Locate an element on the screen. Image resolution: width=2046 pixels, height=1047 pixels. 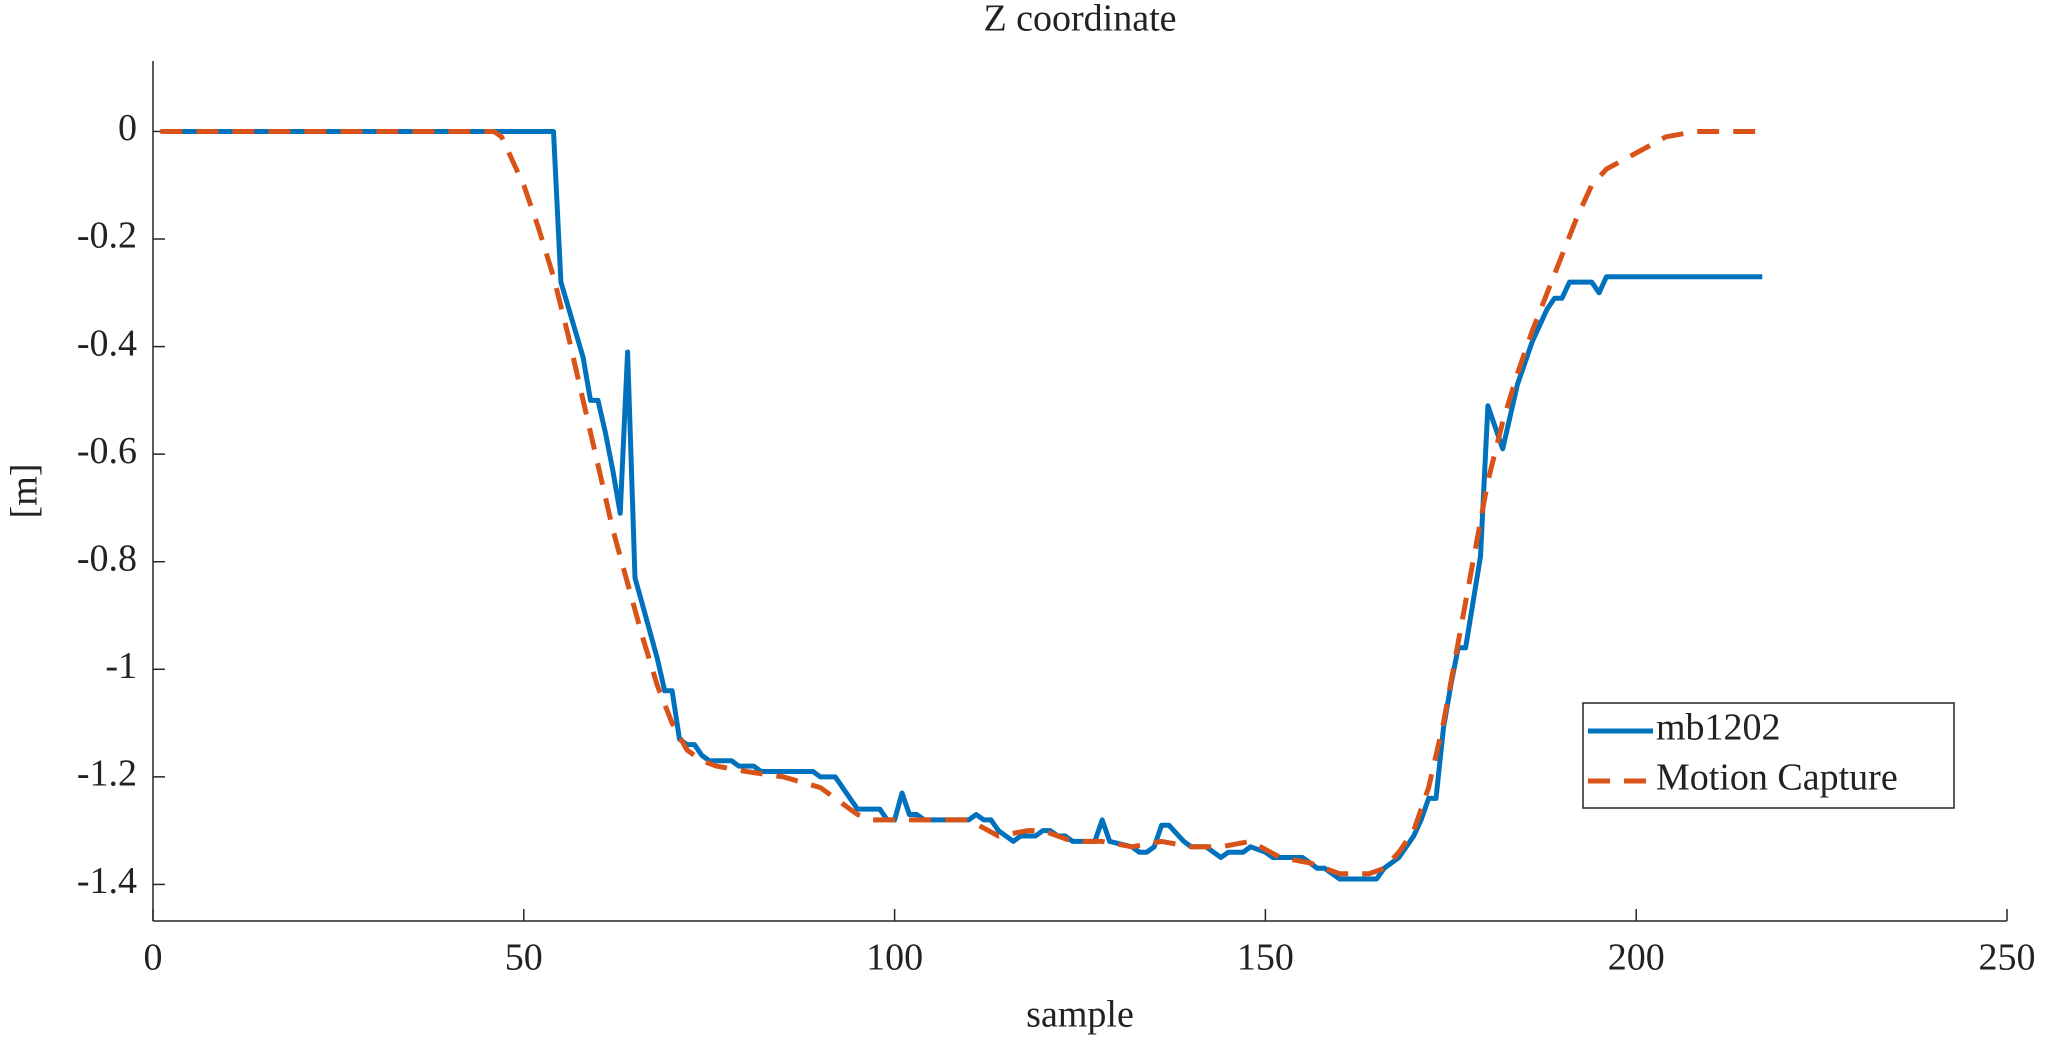
y-tick-label: 0 is located at coordinates (127, 128).